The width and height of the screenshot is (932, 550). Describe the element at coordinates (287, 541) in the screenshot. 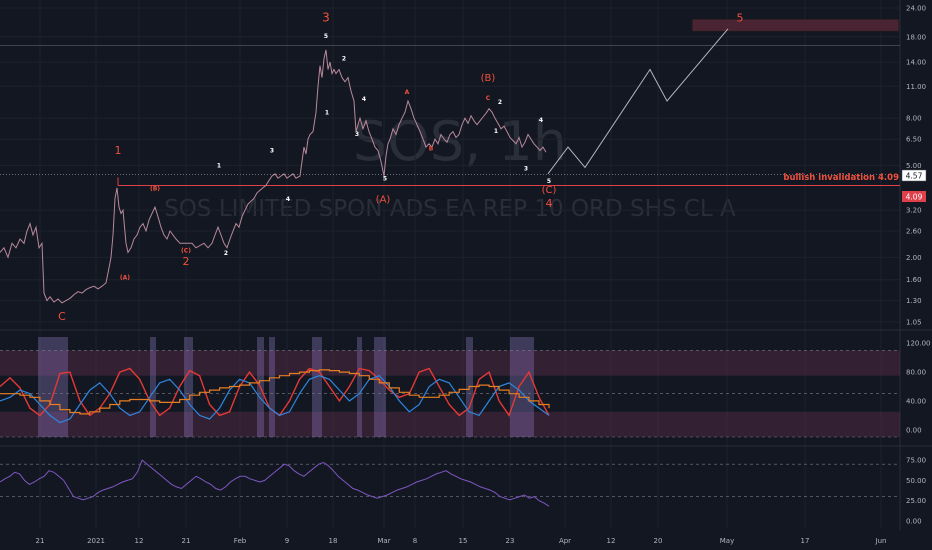

I see `time-tick-label: 9` at that location.